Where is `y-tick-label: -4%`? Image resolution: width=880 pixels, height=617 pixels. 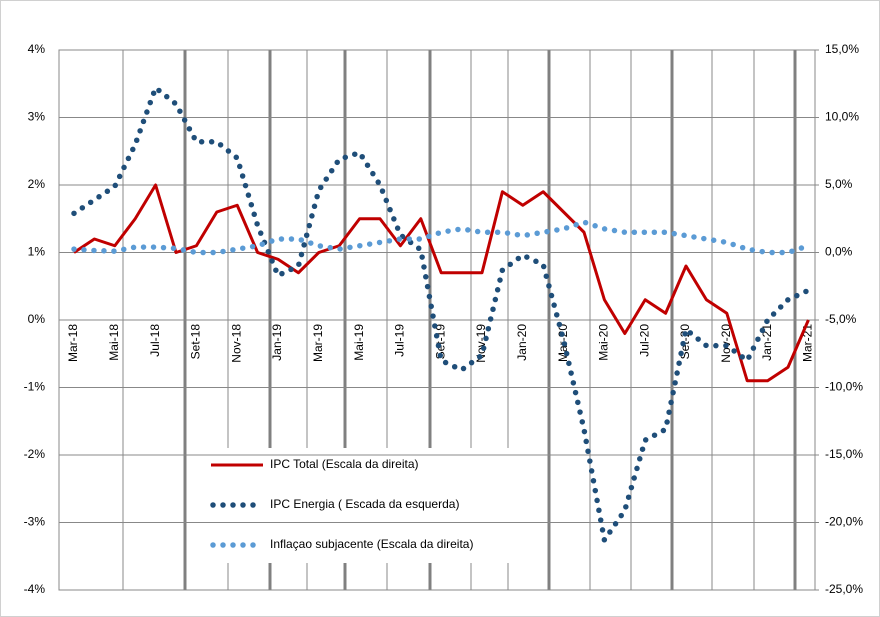
y-tick-label: -4% is located at coordinates (35, 589).